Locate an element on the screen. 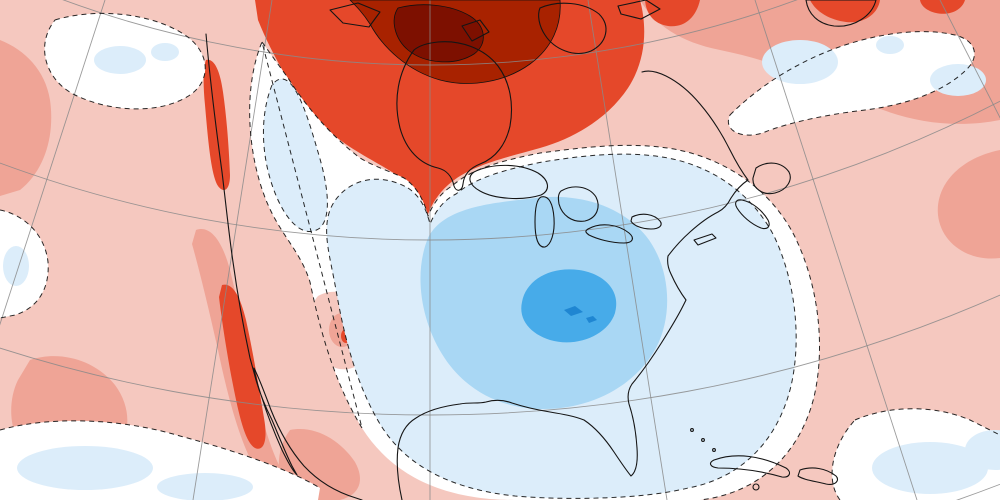 This screenshot has height=500, width=1000. warm3-topedge-greenland-b is located at coordinates (942, 7).